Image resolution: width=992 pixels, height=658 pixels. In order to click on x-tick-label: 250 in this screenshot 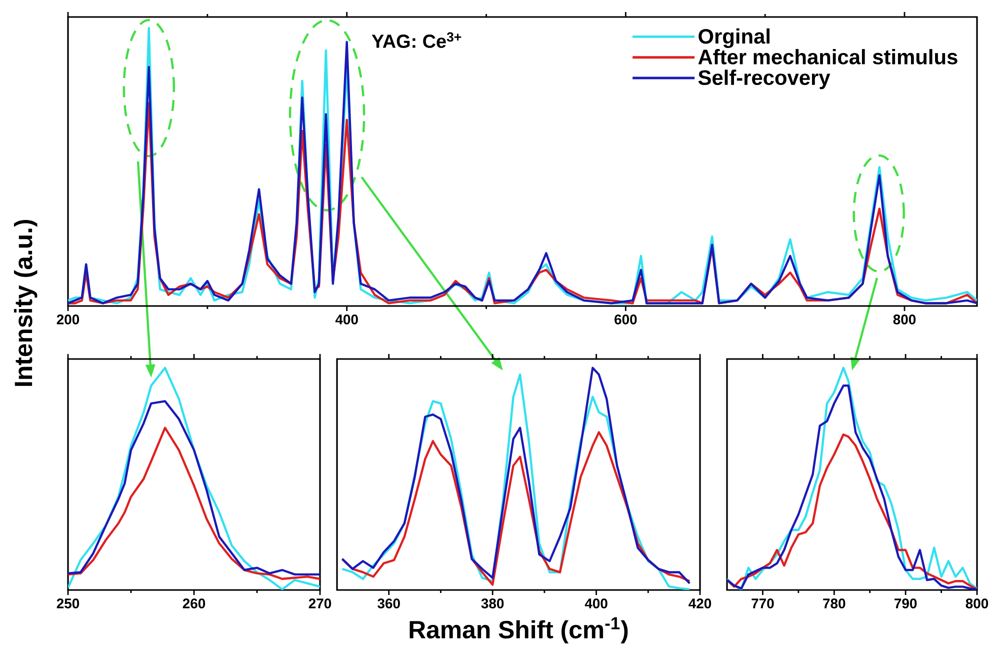, I will do `click(68, 603)`.